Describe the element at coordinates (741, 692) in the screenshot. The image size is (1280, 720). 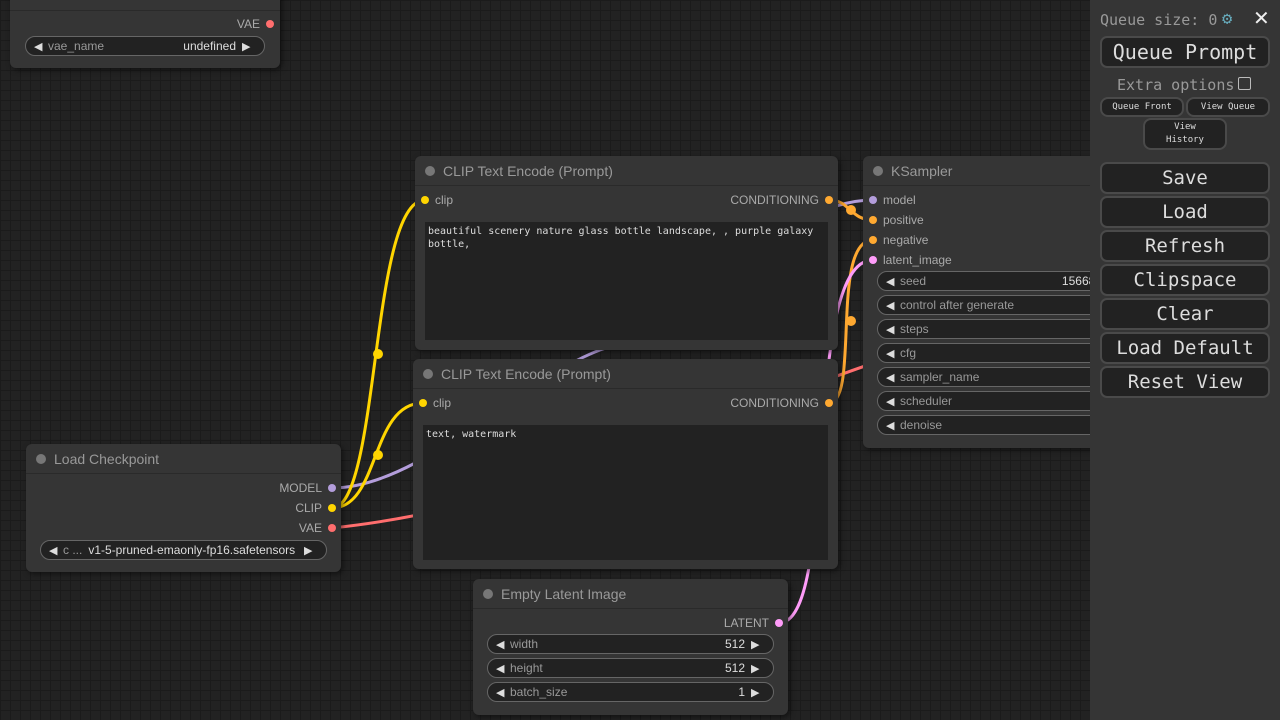
I see `widget-value: 1` at that location.